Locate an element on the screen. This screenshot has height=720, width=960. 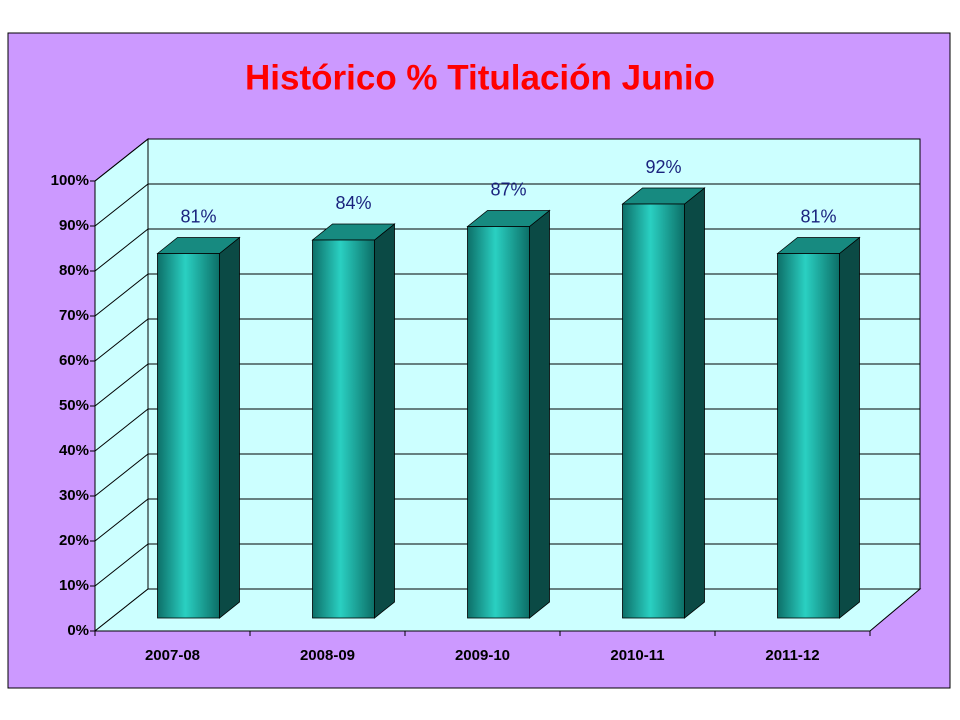
y-tick-label: 50% is located at coordinates (74, 405).